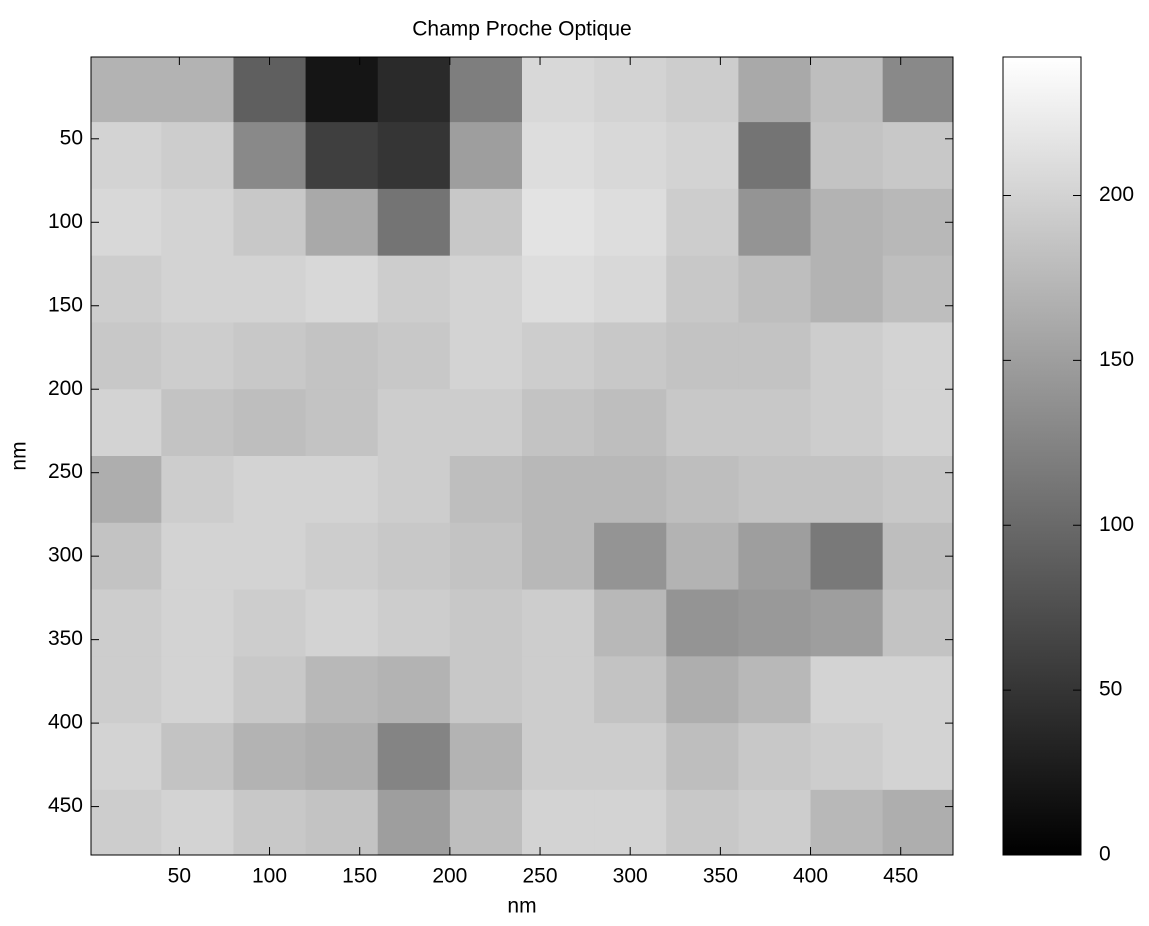 The height and width of the screenshot is (926, 1149). I want to click on y-tick-label: 400, so click(65, 722).